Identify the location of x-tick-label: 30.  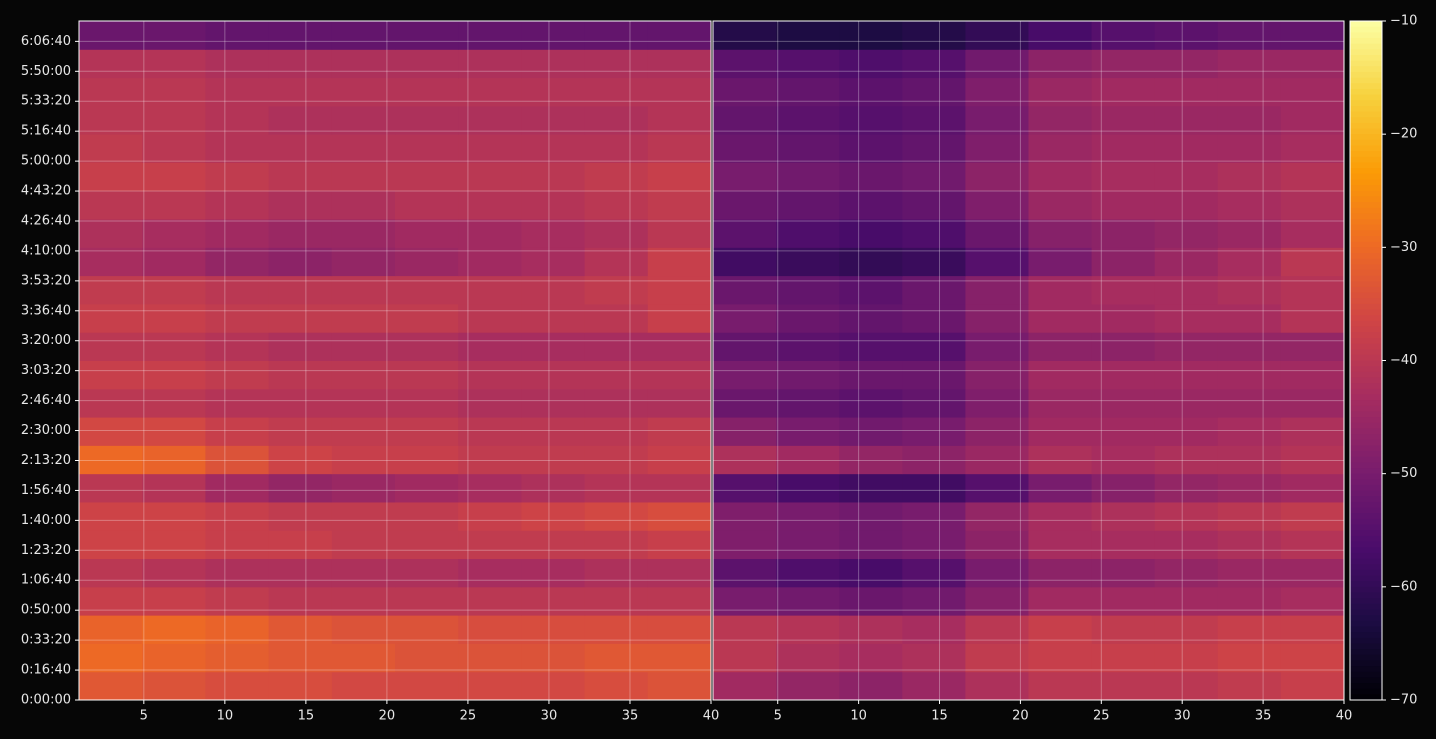
(549, 716).